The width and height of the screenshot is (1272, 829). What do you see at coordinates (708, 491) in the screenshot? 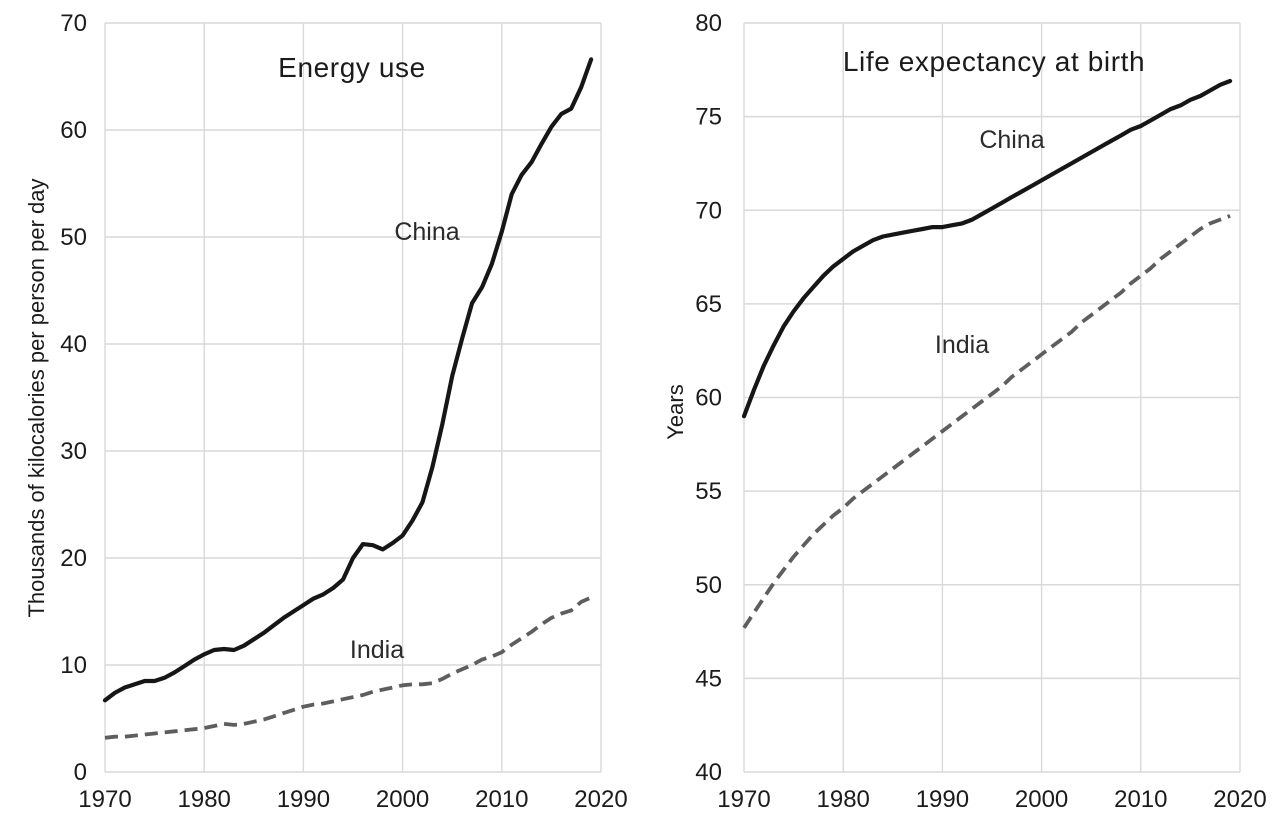
I see `y-tick-label: 55` at bounding box center [708, 491].